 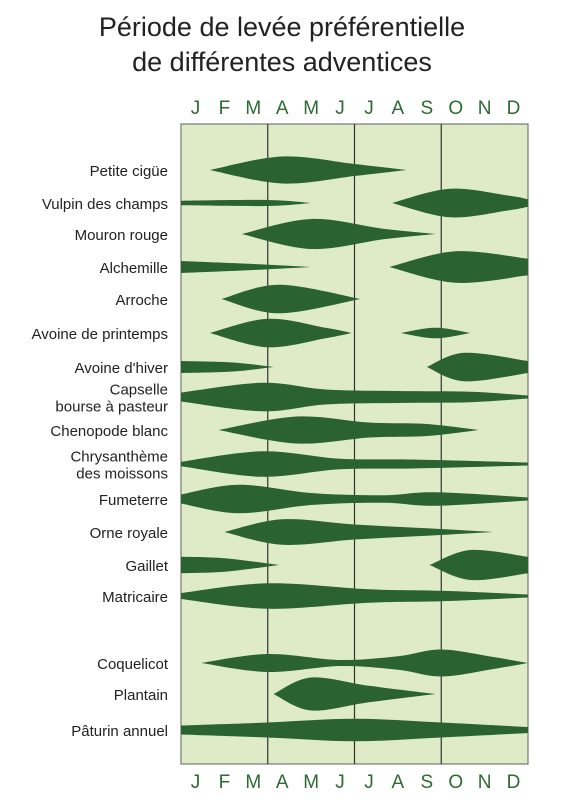 I want to click on species-row: Pâturin annuel, so click(x=299, y=730).